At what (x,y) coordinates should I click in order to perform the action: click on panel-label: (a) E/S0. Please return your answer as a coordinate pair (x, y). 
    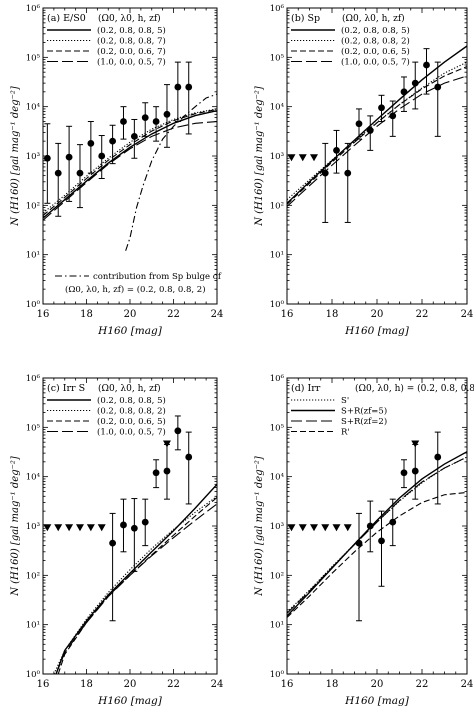
    Looking at the image, I should click on (66, 18).